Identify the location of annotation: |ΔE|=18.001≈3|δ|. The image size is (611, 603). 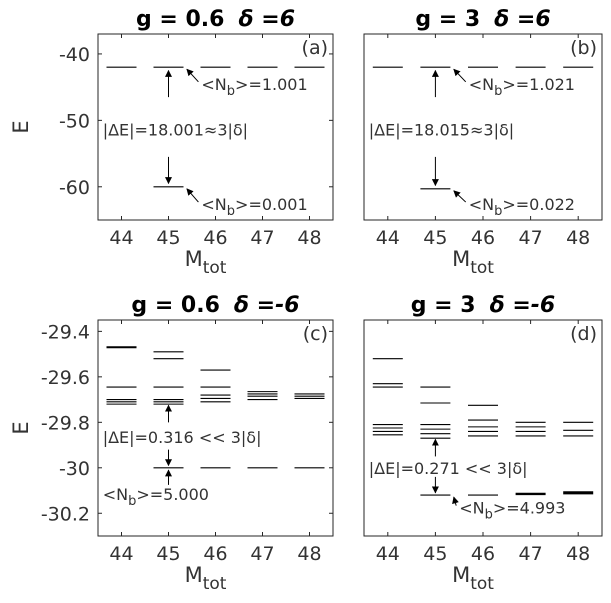
(175, 130).